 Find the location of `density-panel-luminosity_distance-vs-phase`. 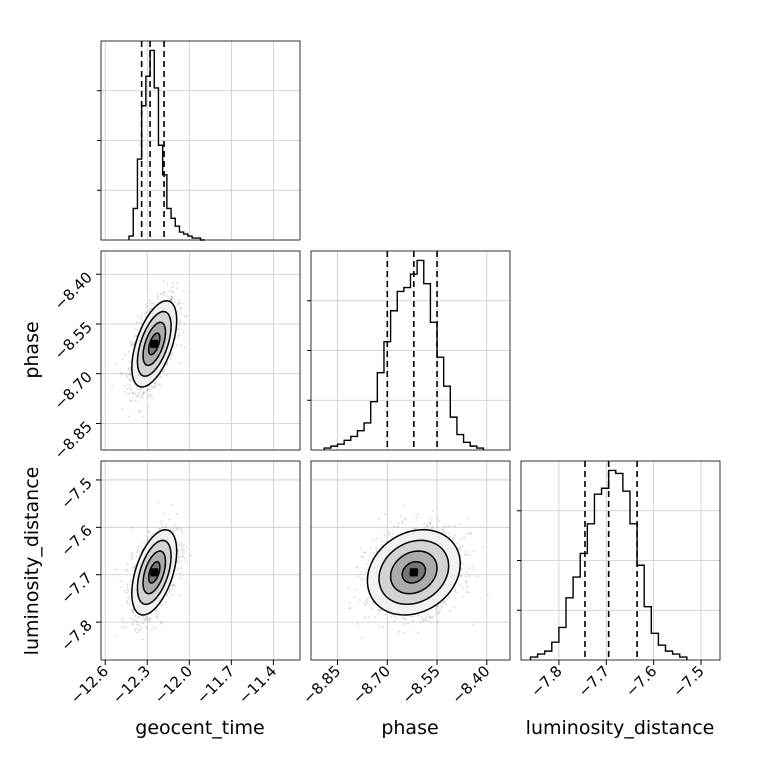

density-panel-luminosity_distance-vs-phase is located at coordinates (410, 560).